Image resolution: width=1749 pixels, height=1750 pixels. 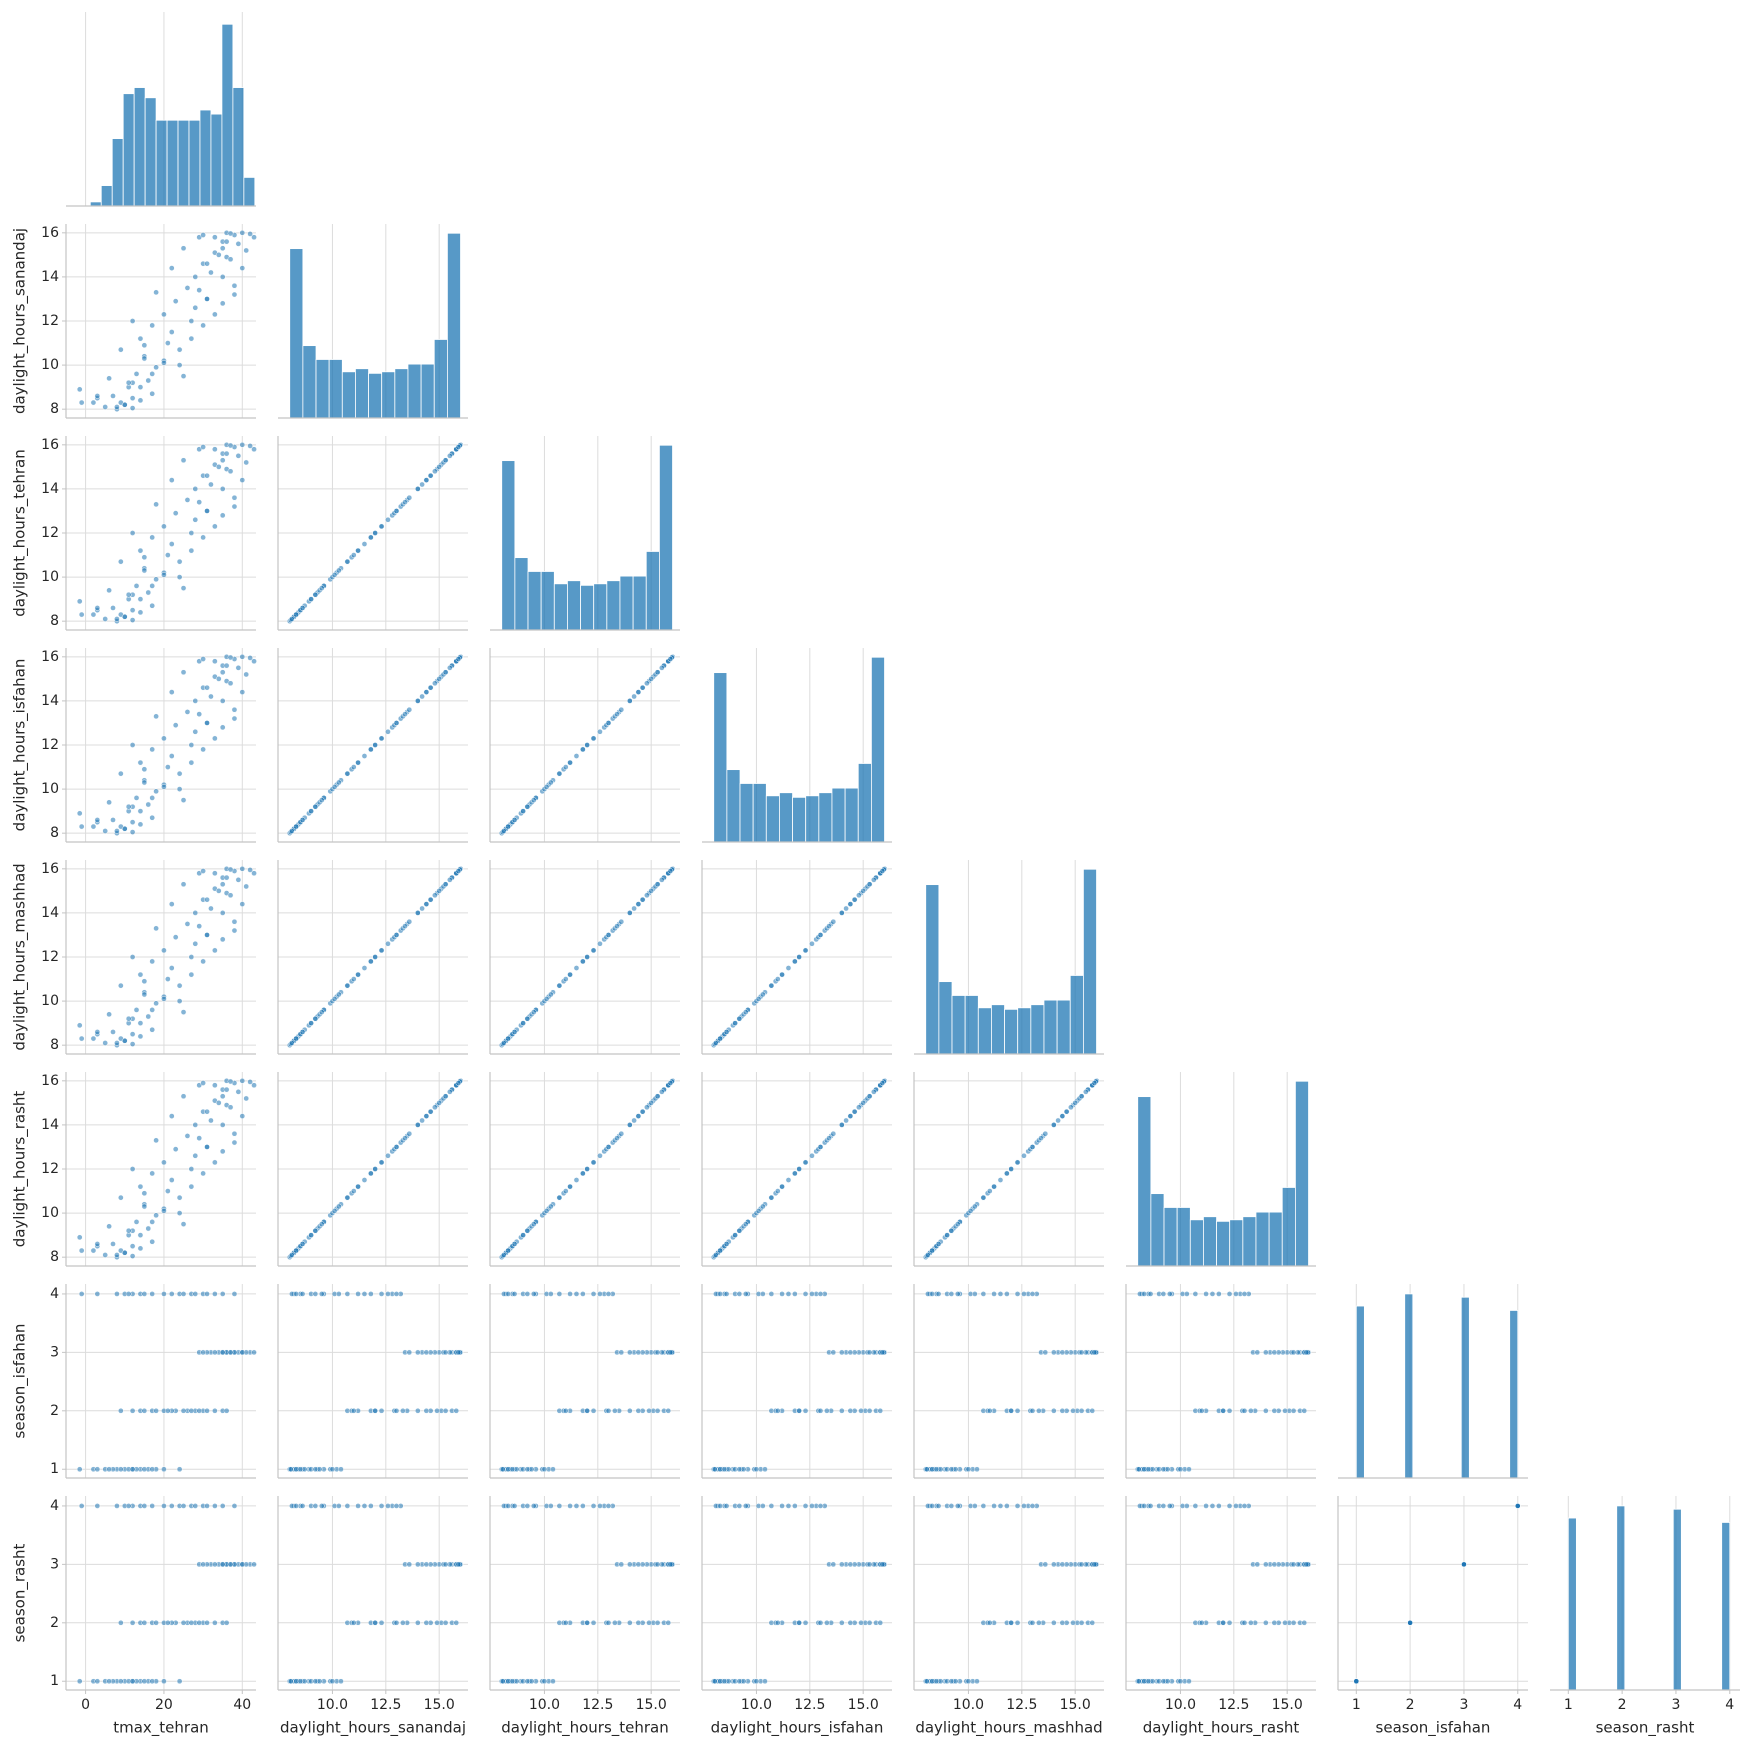 I want to click on y-tick-label: 16, so click(x=50, y=445).